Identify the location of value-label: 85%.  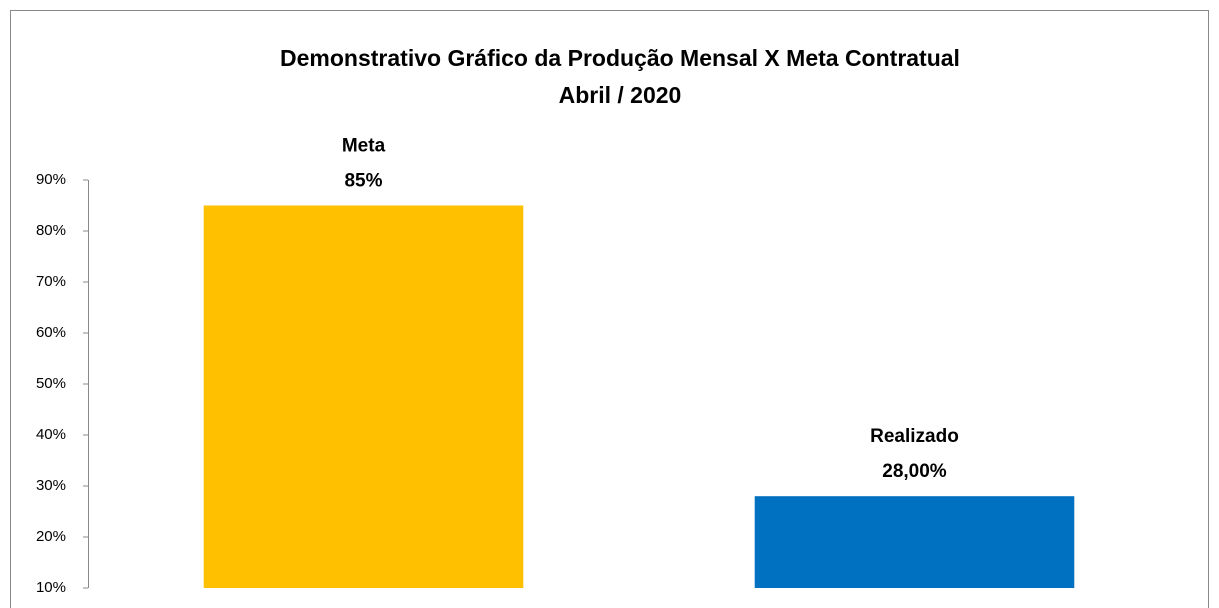
(363, 181).